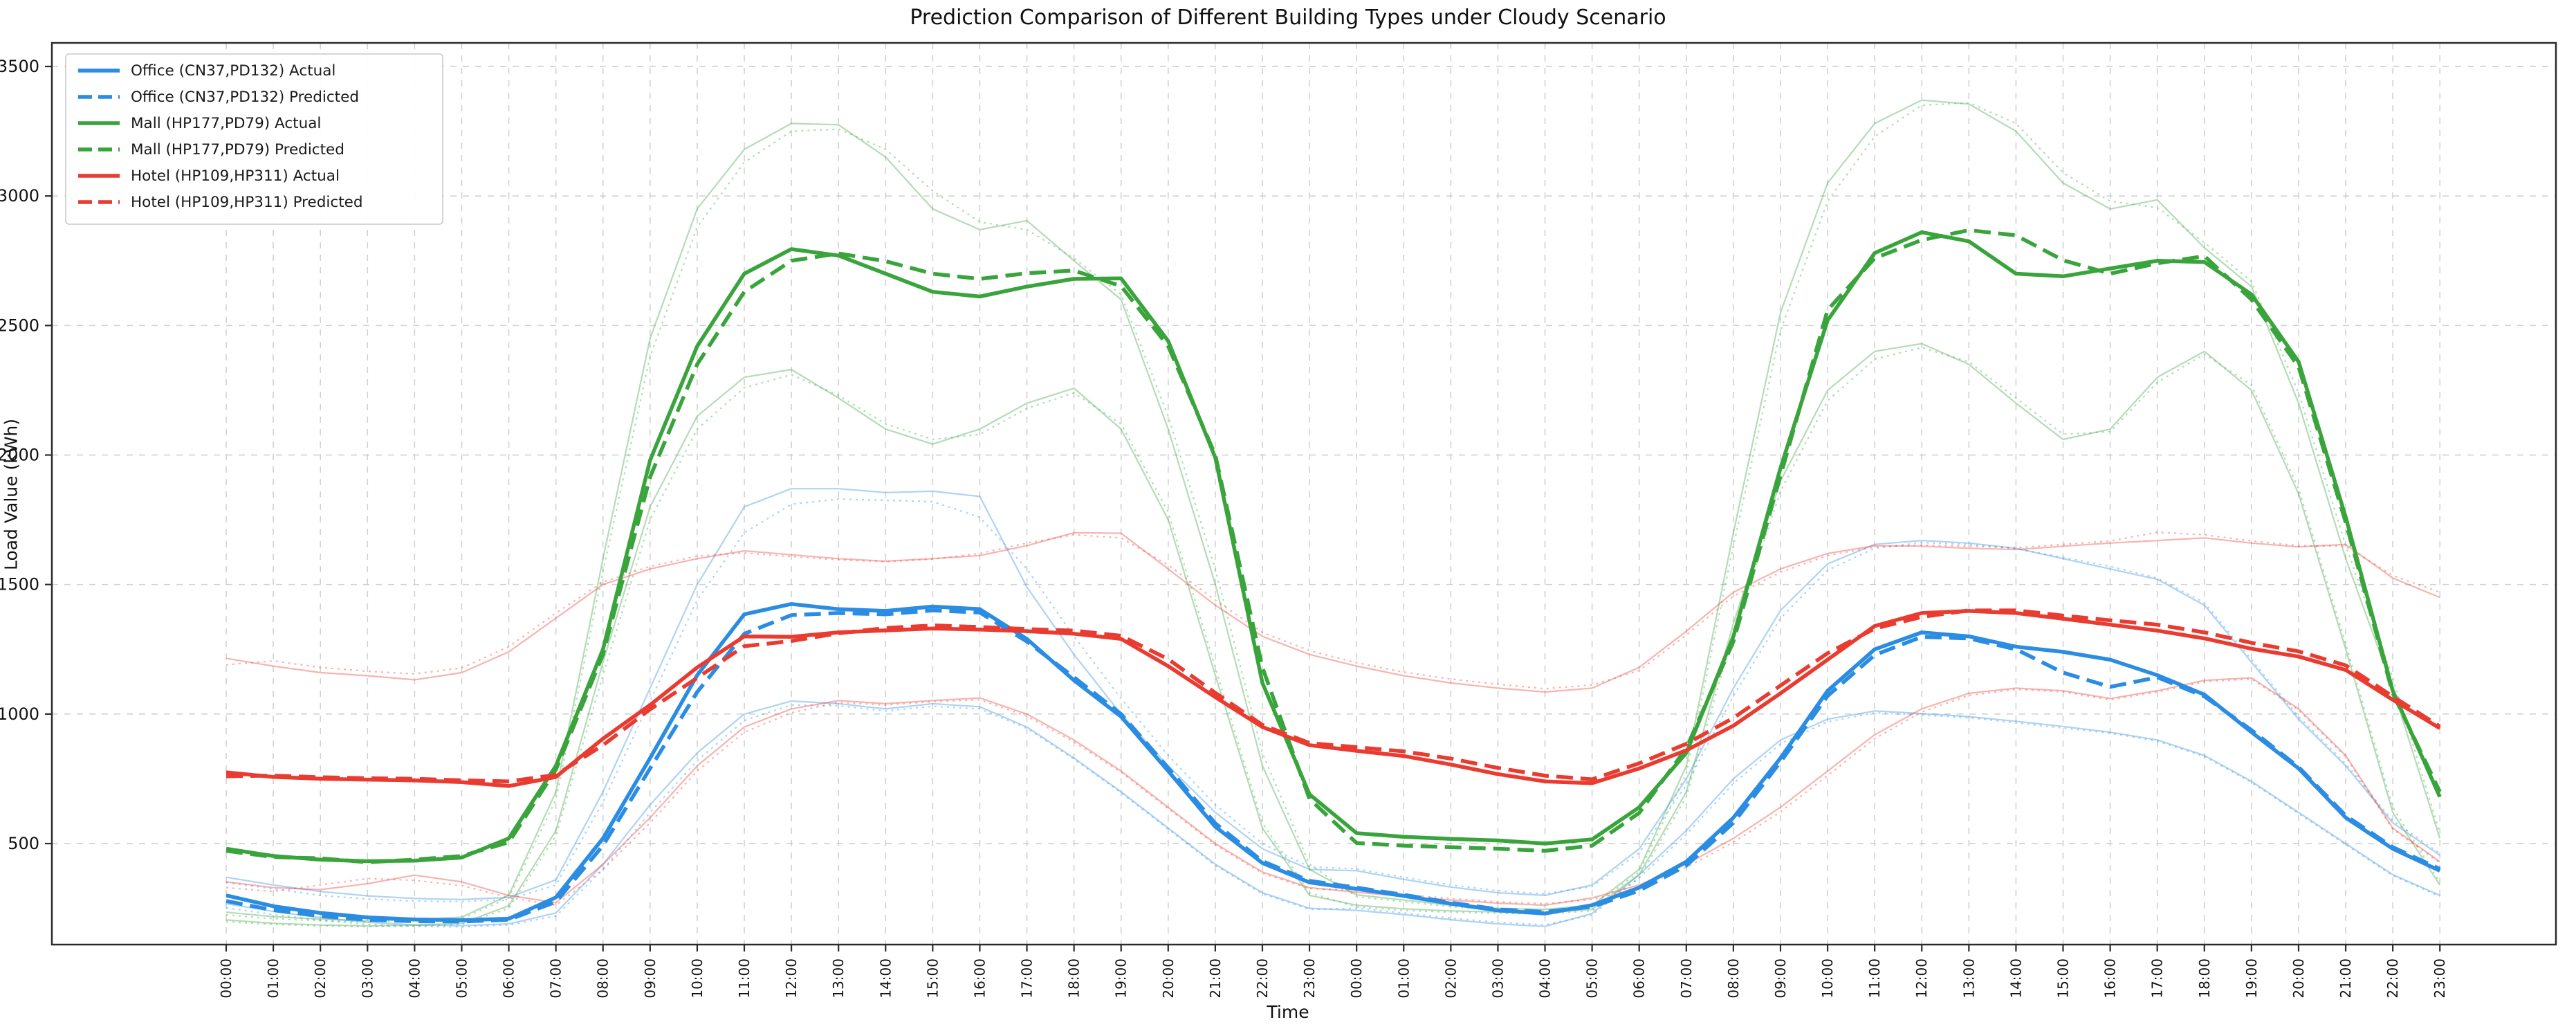 The width and height of the screenshot is (2576, 1029). I want to click on y-tick-label: 2000, so click(19, 455).